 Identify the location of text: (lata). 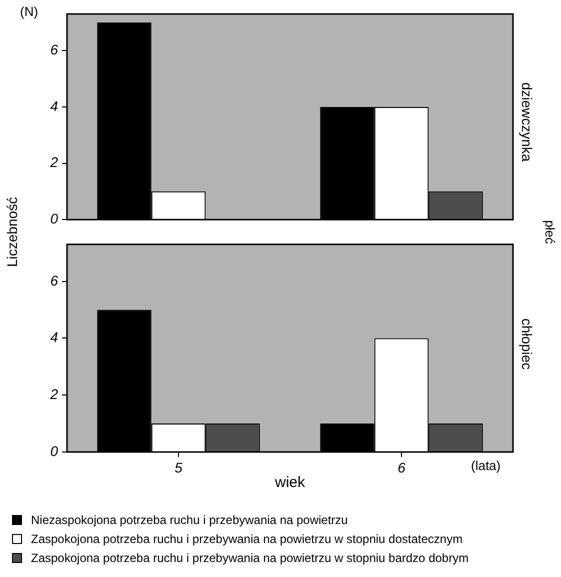
(486, 465).